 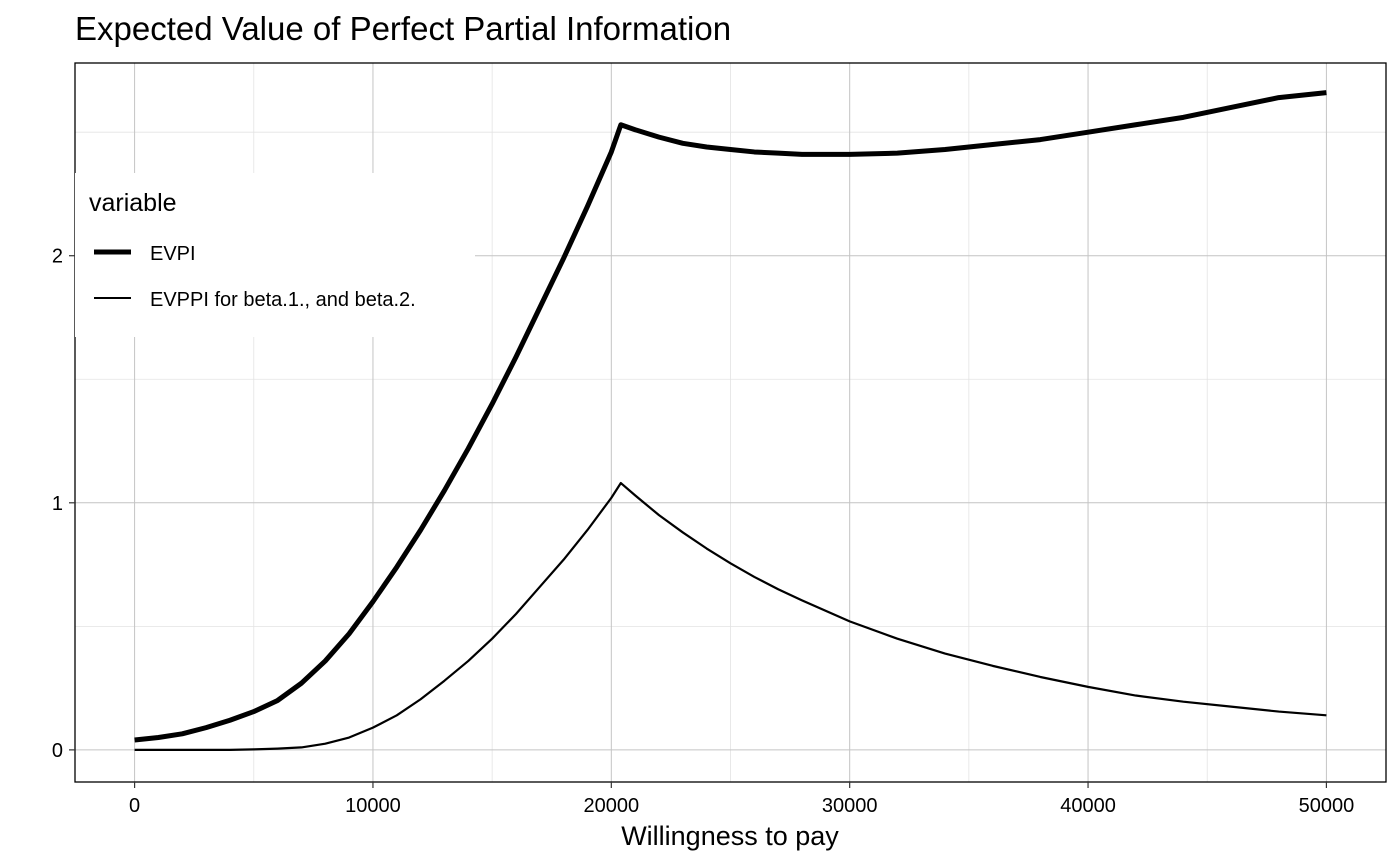 What do you see at coordinates (57, 751) in the screenshot?
I see `y-tick-label: 0` at bounding box center [57, 751].